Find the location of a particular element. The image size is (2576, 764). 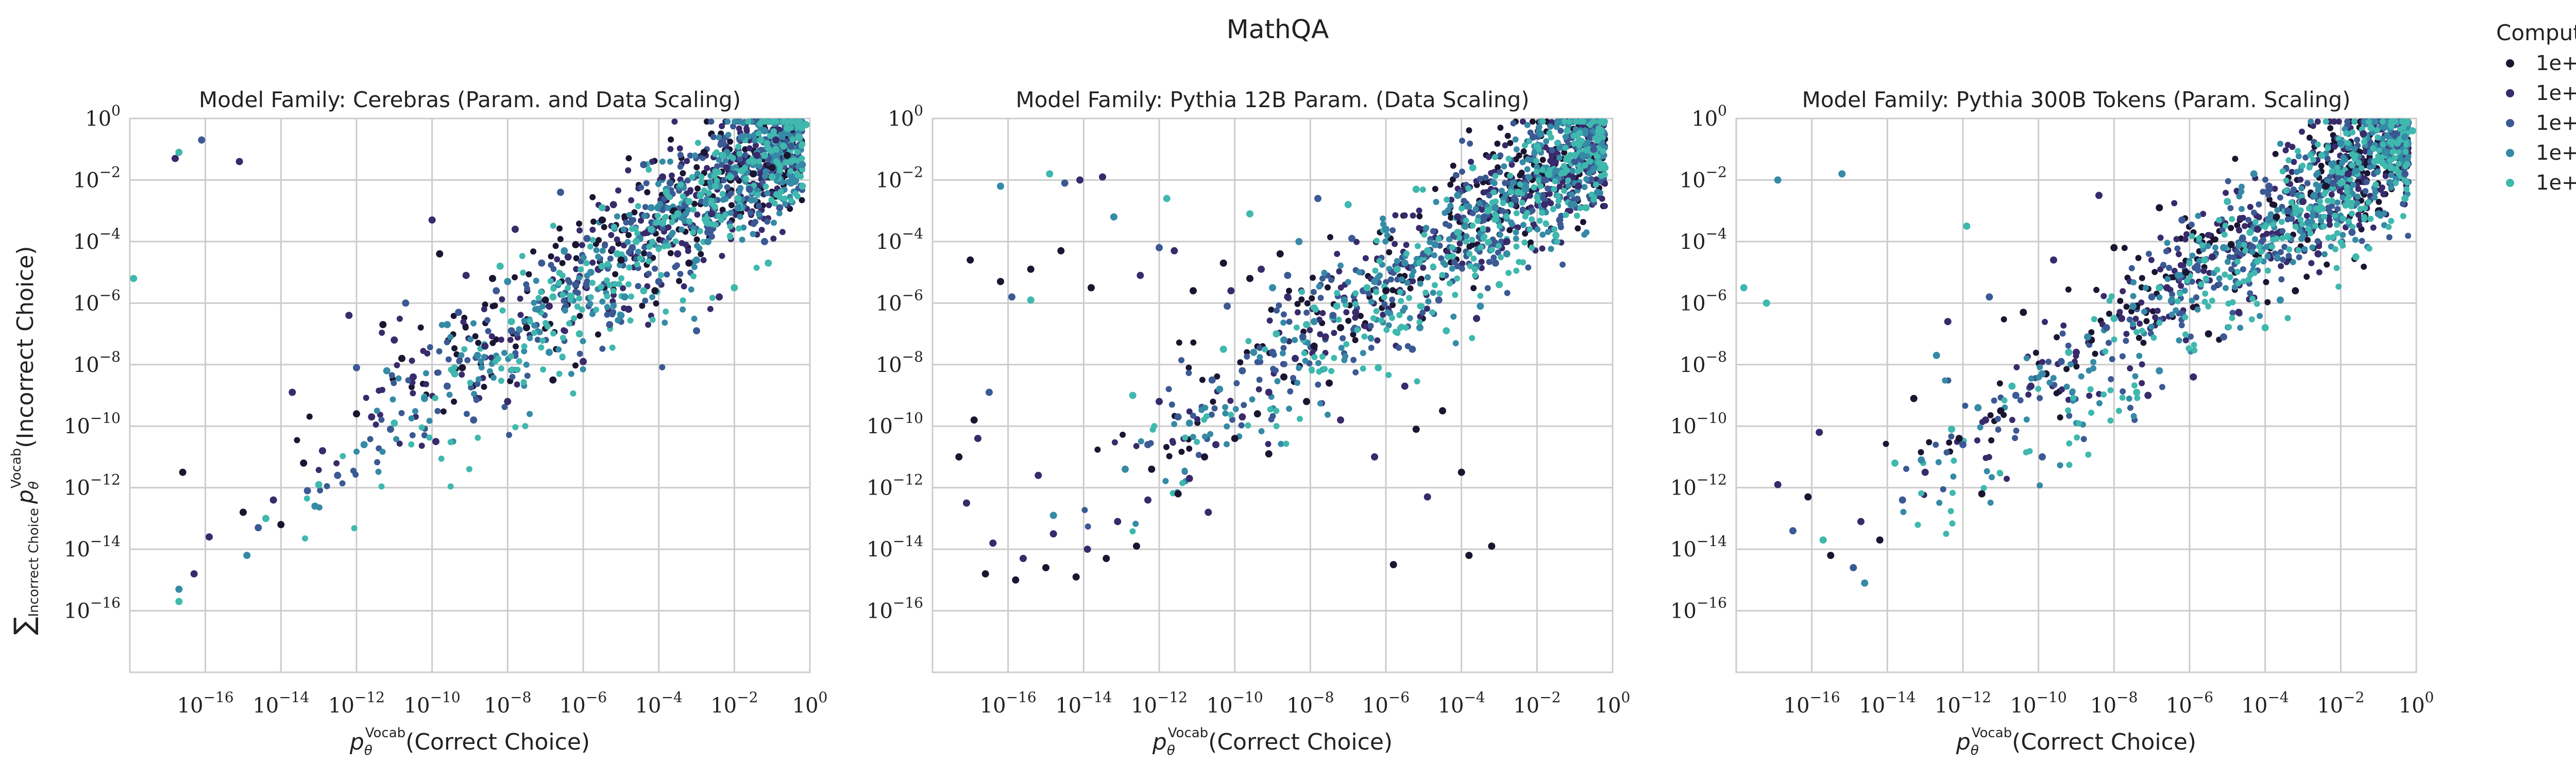

y-tick-base: 10 is located at coordinates (86, 365).